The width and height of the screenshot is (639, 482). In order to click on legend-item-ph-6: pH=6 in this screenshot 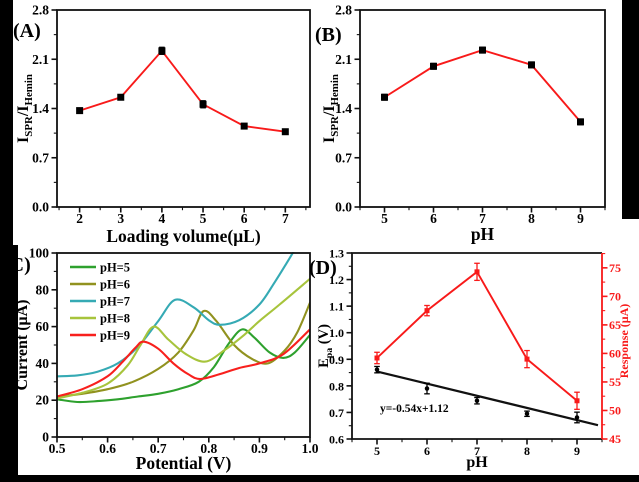, I will do `click(100, 284)`.